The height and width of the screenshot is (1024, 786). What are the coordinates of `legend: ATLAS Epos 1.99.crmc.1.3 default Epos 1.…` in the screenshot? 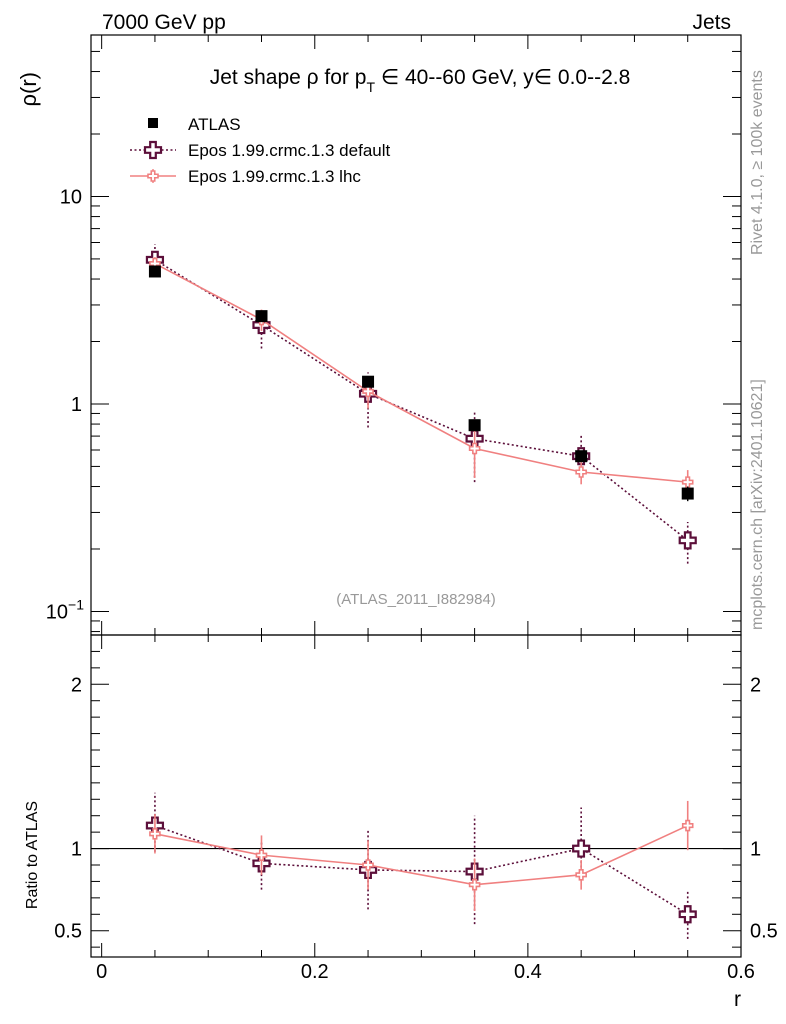 It's located at (260, 150).